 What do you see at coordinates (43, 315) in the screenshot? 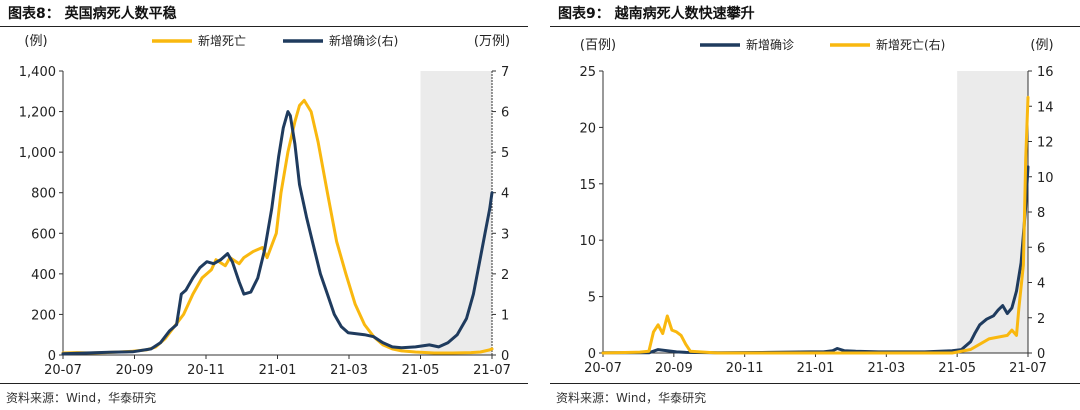
I see `left-tick-label: 200` at bounding box center [43, 315].